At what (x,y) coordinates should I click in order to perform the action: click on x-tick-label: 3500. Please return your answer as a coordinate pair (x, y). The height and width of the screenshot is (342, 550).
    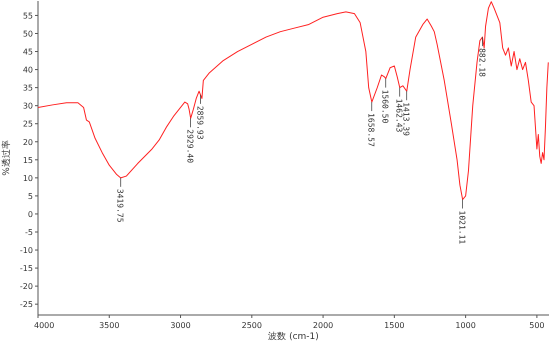
    Looking at the image, I should click on (109, 325).